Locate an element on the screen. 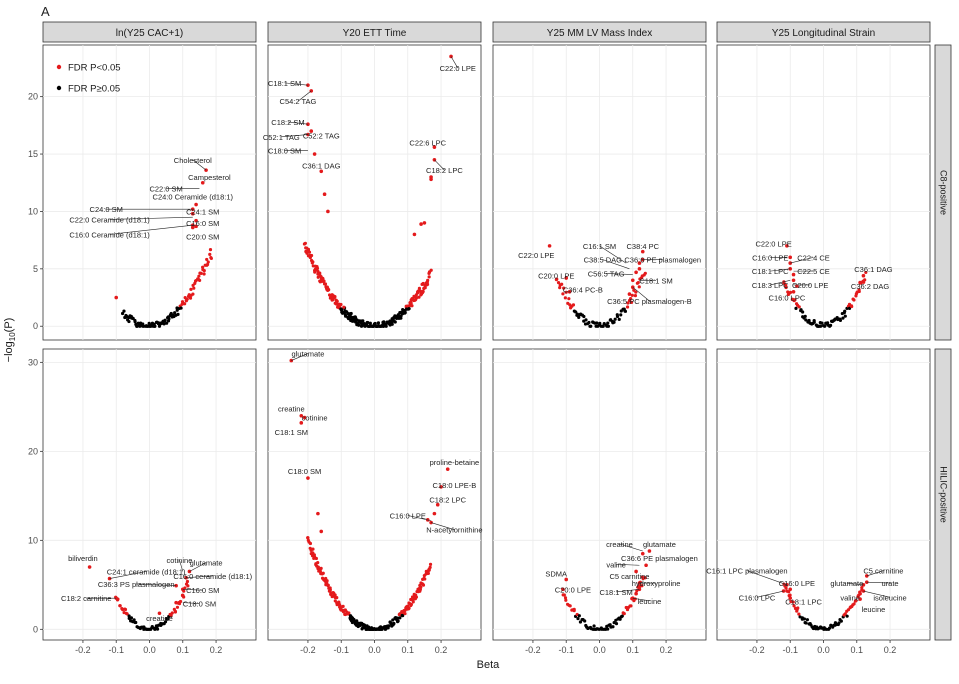 This screenshot has width=959, height=684. point-label: glutamate is located at coordinates (307, 353).